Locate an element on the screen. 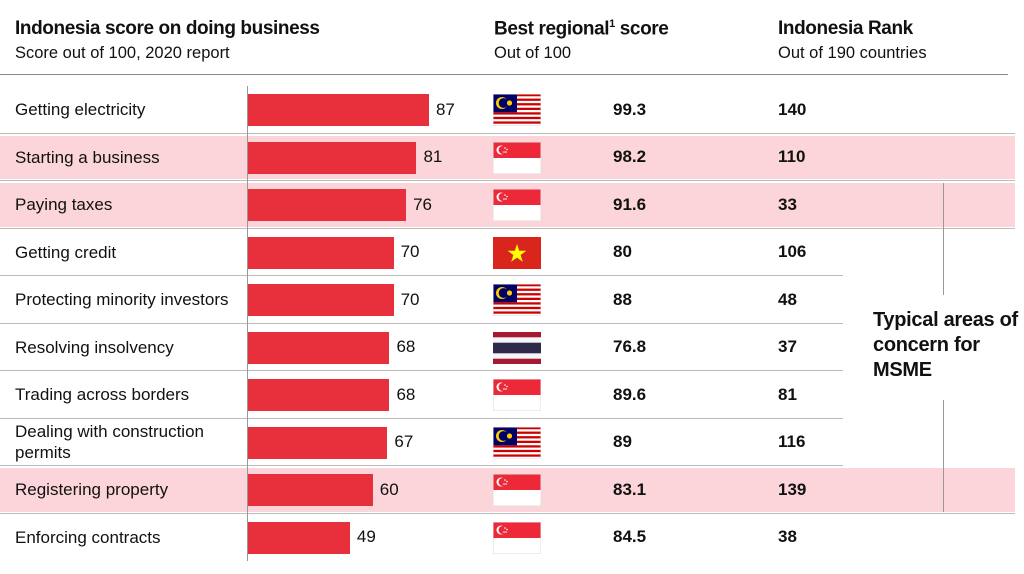 The height and width of the screenshot is (574, 1024). table-row: Paying taxes 76 91.6 33 is located at coordinates (507, 205).